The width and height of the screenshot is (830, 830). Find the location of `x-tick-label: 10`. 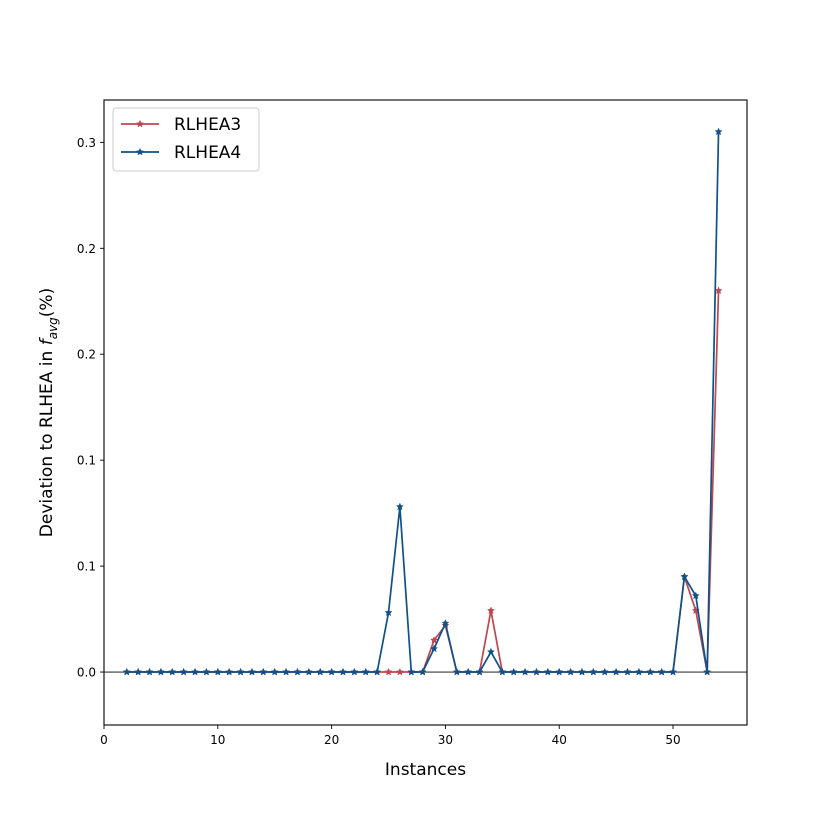

x-tick-label: 10 is located at coordinates (217, 740).